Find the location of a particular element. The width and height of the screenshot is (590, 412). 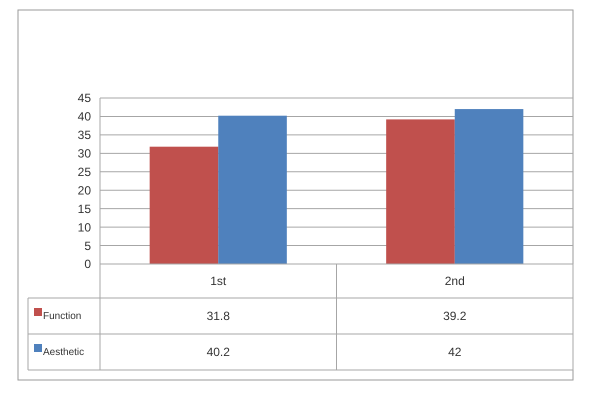

y-tick-label: 45 is located at coordinates (85, 98).